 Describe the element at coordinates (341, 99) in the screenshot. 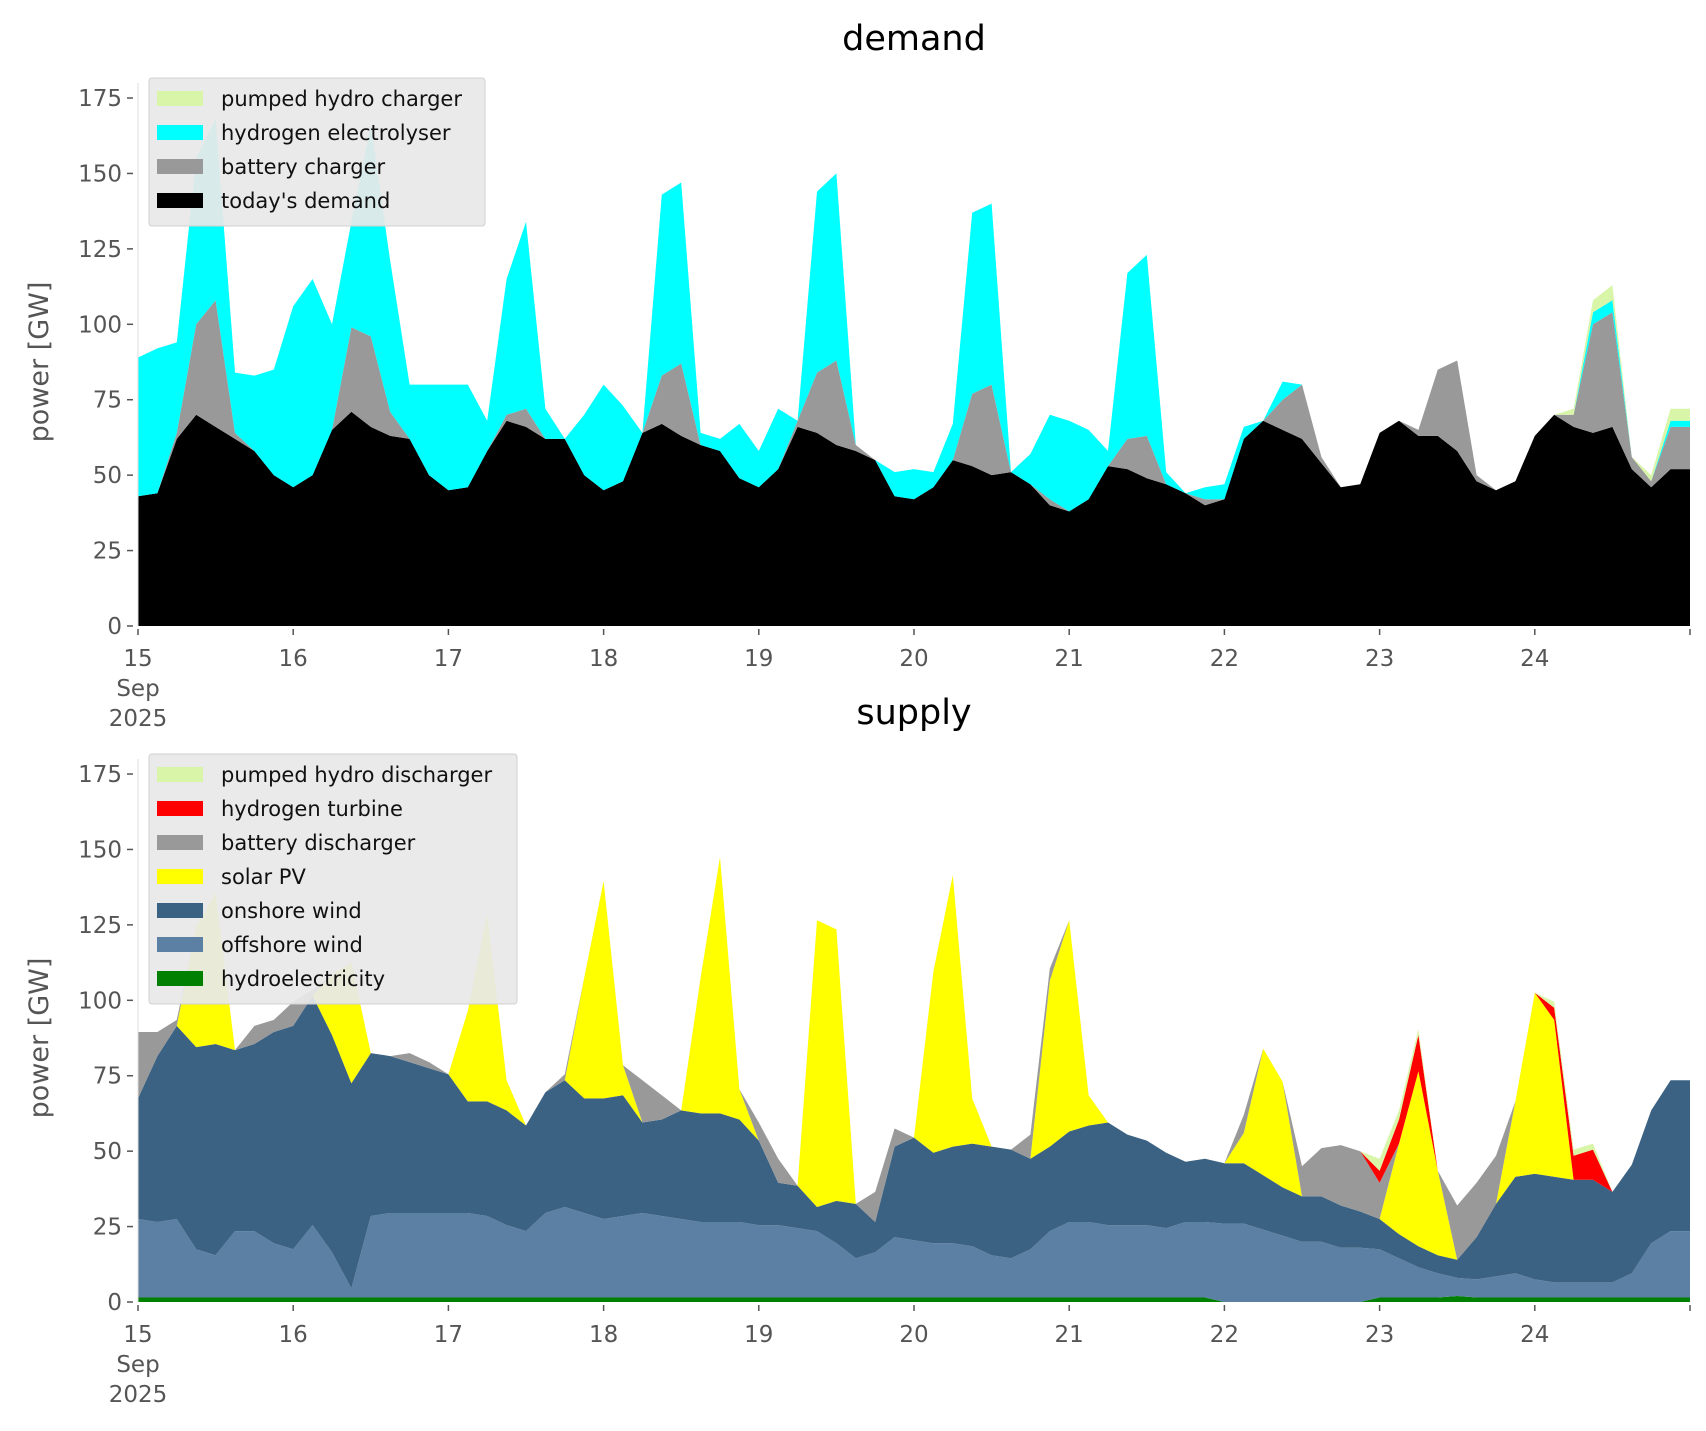

I see `legend-label: pumped hydro charger` at that location.